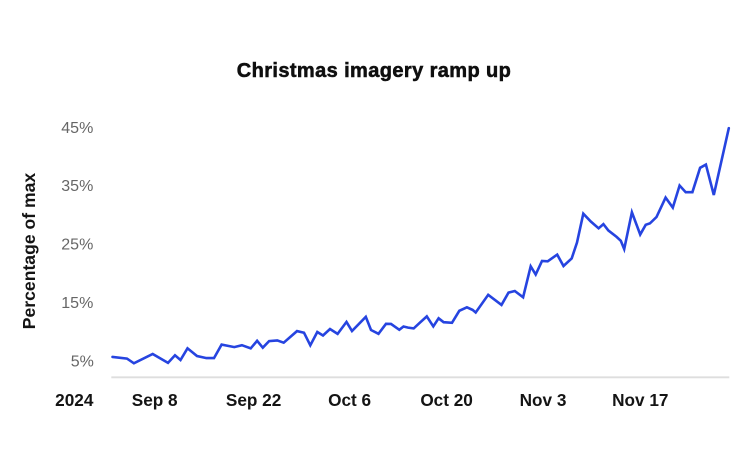 Image resolution: width=750 pixels, height=469 pixels. Describe the element at coordinates (446, 400) in the screenshot. I see `svg-text: Oct 20` at that location.